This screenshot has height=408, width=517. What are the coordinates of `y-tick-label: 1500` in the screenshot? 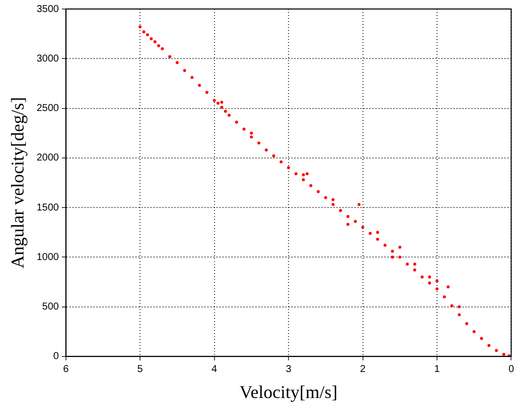 It's located at (48, 208).